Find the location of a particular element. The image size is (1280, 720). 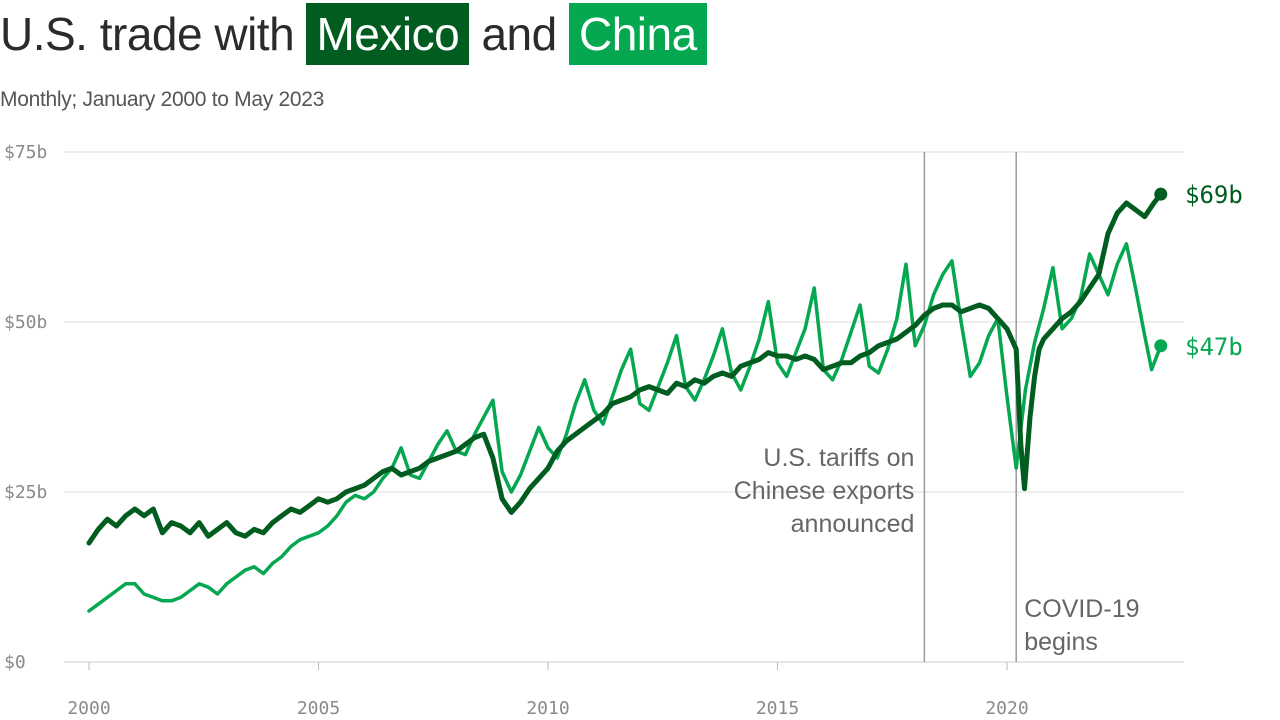

title-china-highlight: China is located at coordinates (638, 34).